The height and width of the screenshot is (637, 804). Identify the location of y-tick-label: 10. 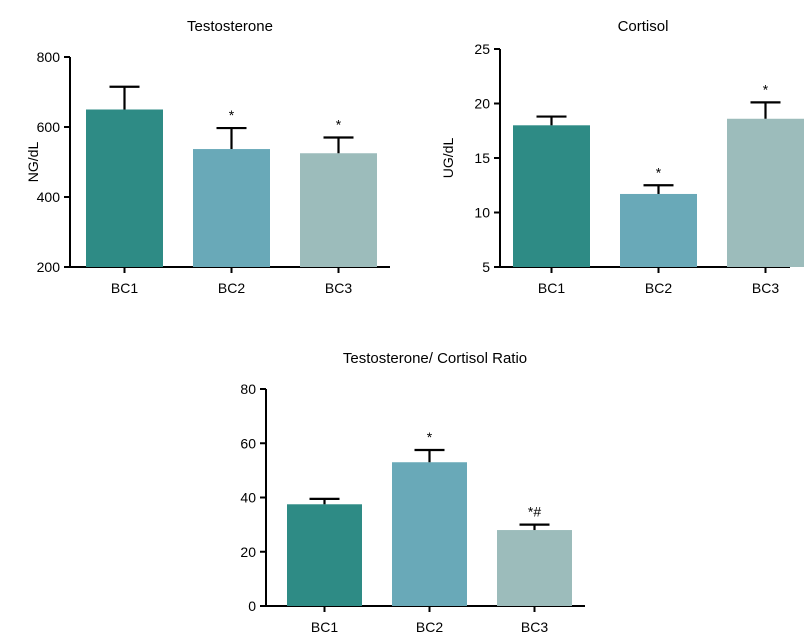
(482, 213).